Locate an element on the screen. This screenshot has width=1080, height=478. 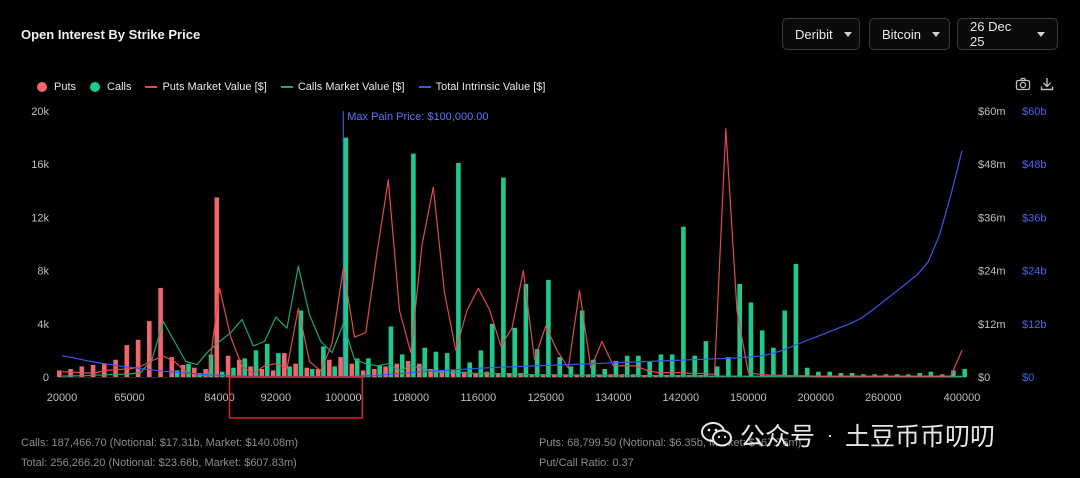
y-right-intrinsic-tick-label: $48b is located at coordinates (1034, 165).